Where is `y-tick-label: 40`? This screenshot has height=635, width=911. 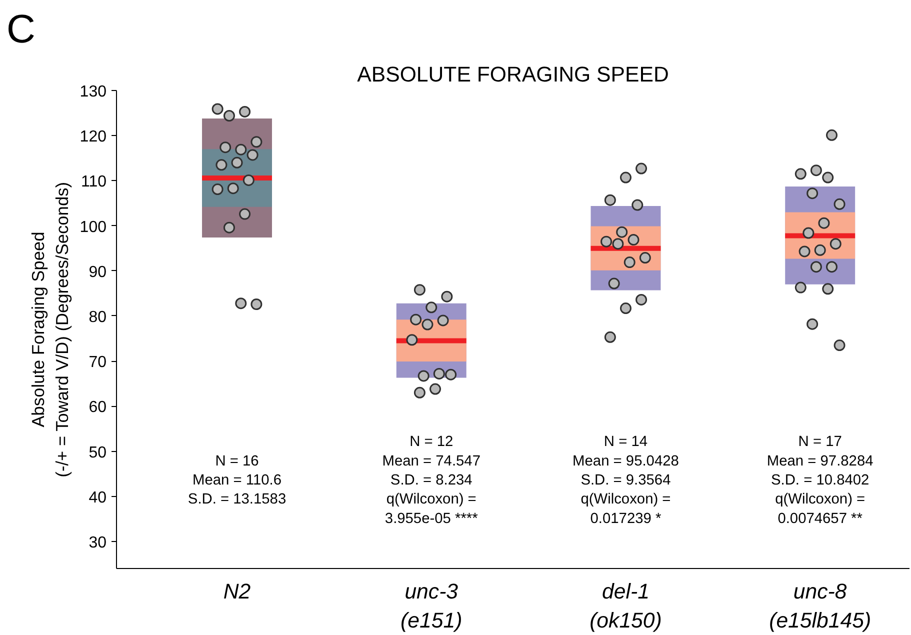 y-tick-label: 40 is located at coordinates (97, 497).